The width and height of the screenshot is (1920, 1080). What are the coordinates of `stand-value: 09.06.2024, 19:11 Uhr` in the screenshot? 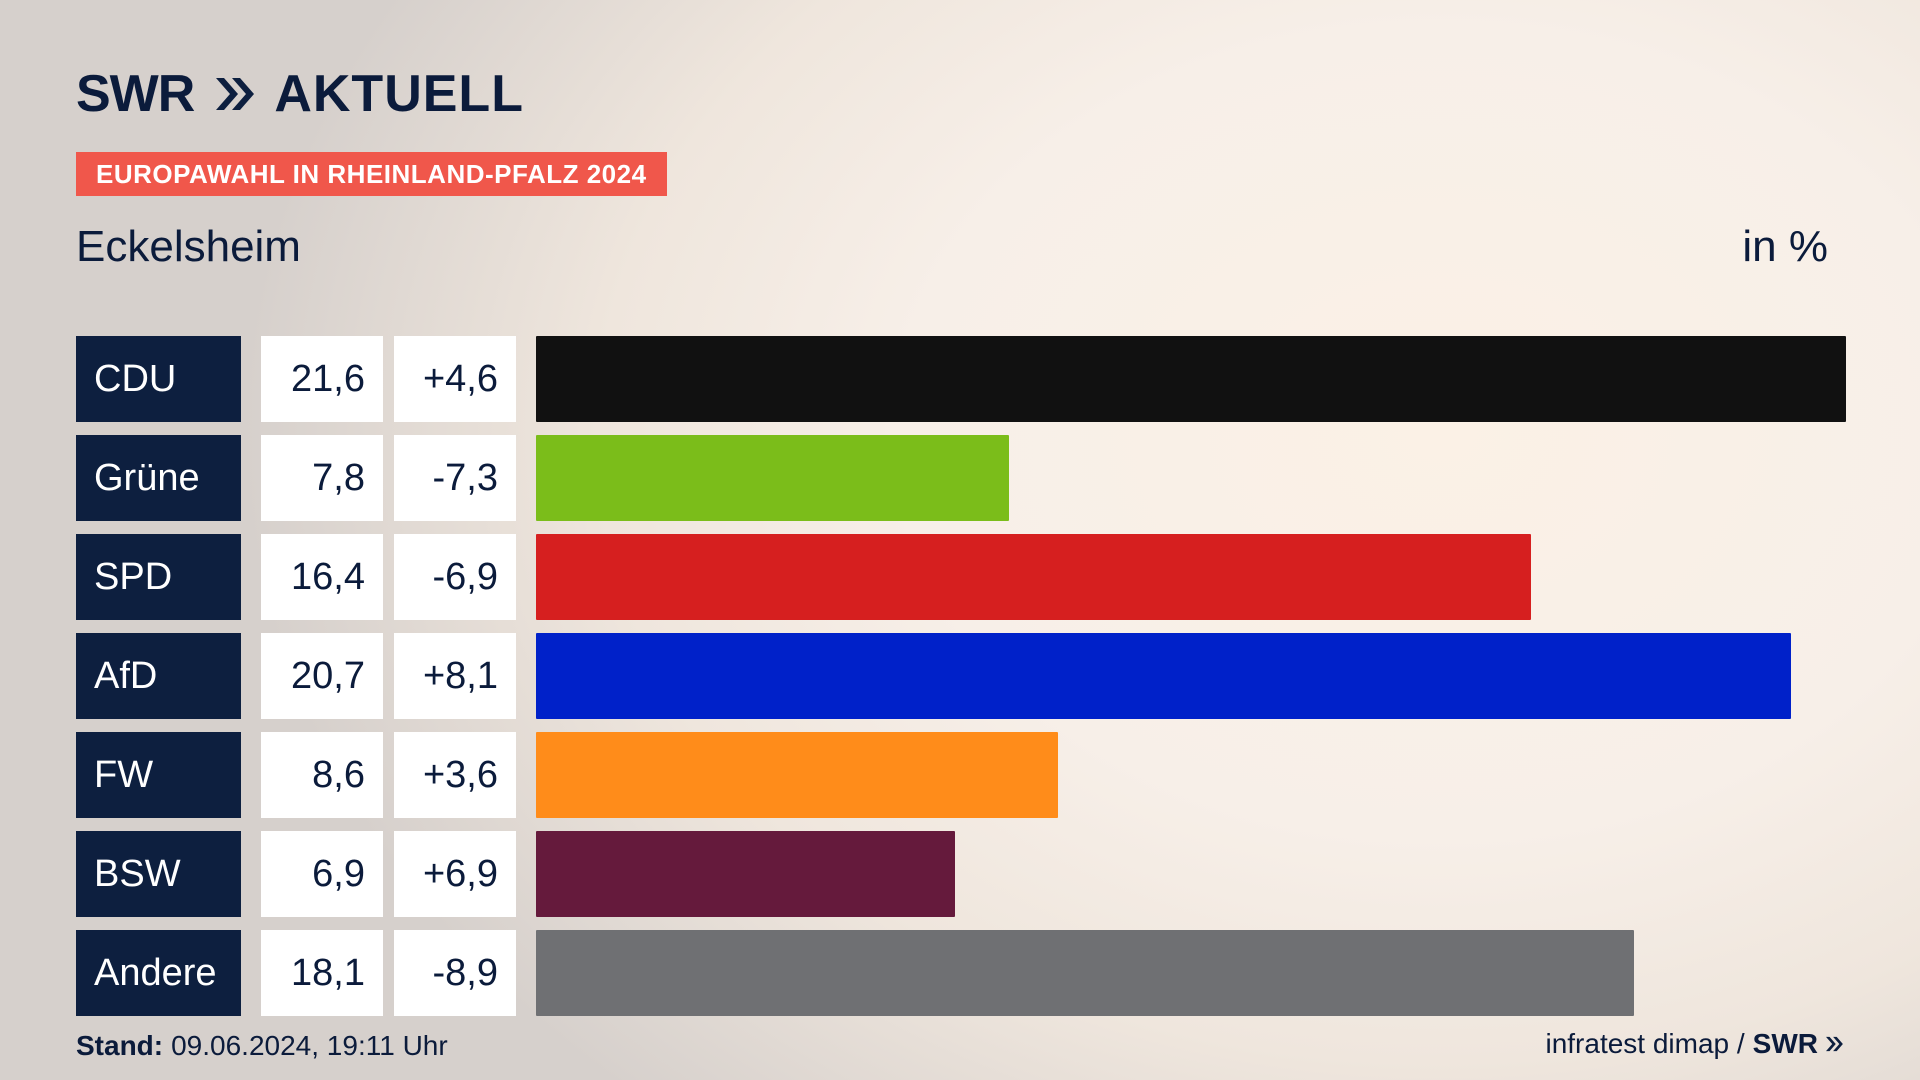 It's located at (309, 1045).